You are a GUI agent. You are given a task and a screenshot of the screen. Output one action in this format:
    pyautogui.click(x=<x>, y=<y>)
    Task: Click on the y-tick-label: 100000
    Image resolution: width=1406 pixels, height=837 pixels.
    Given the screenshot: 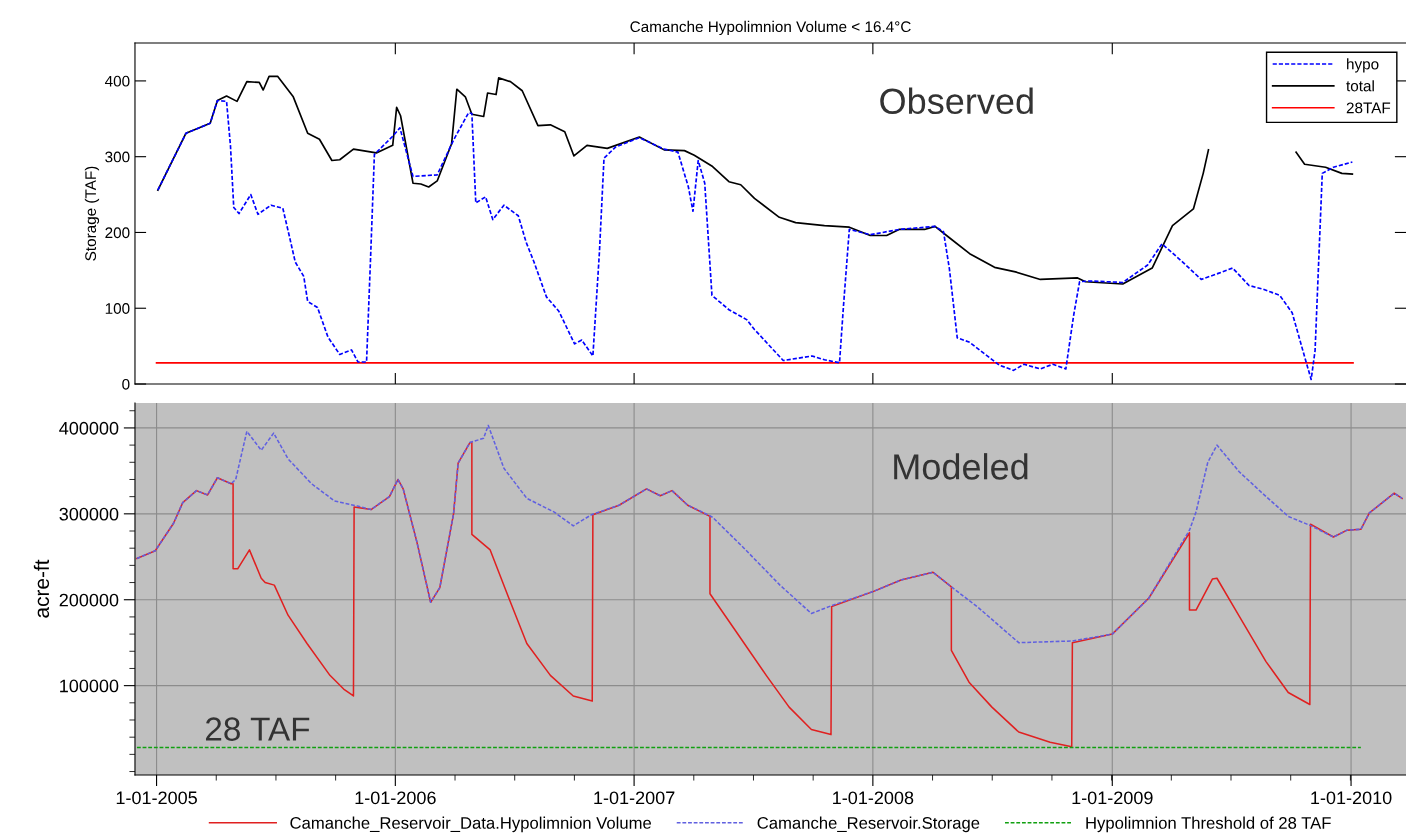 What is the action you would take?
    pyautogui.click(x=89, y=686)
    